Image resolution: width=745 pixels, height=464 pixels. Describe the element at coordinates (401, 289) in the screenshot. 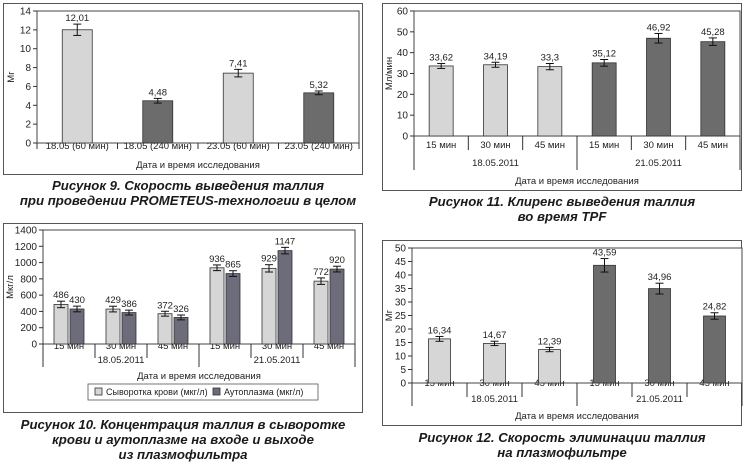

I see `fig12-ytick-label: 35` at that location.